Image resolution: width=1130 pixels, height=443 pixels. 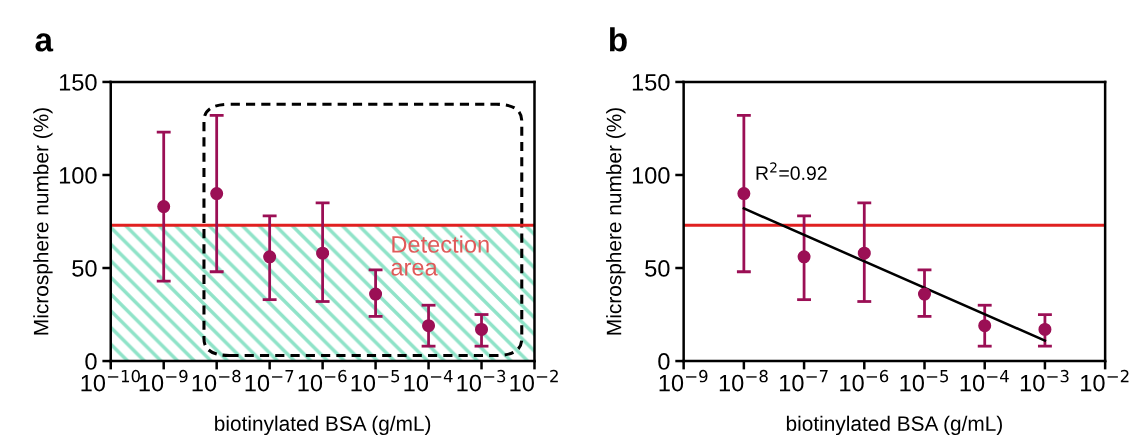 What do you see at coordinates (791, 171) in the screenshot?
I see `annotation: R$^{2}$=0.92` at bounding box center [791, 171].